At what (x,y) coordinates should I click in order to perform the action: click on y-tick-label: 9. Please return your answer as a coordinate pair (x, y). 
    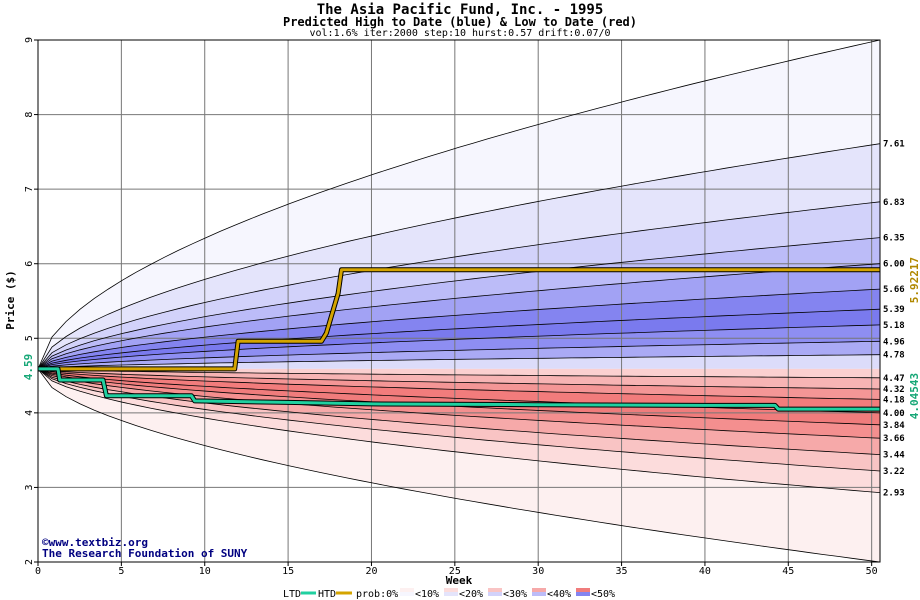
    Looking at the image, I should click on (29, 40).